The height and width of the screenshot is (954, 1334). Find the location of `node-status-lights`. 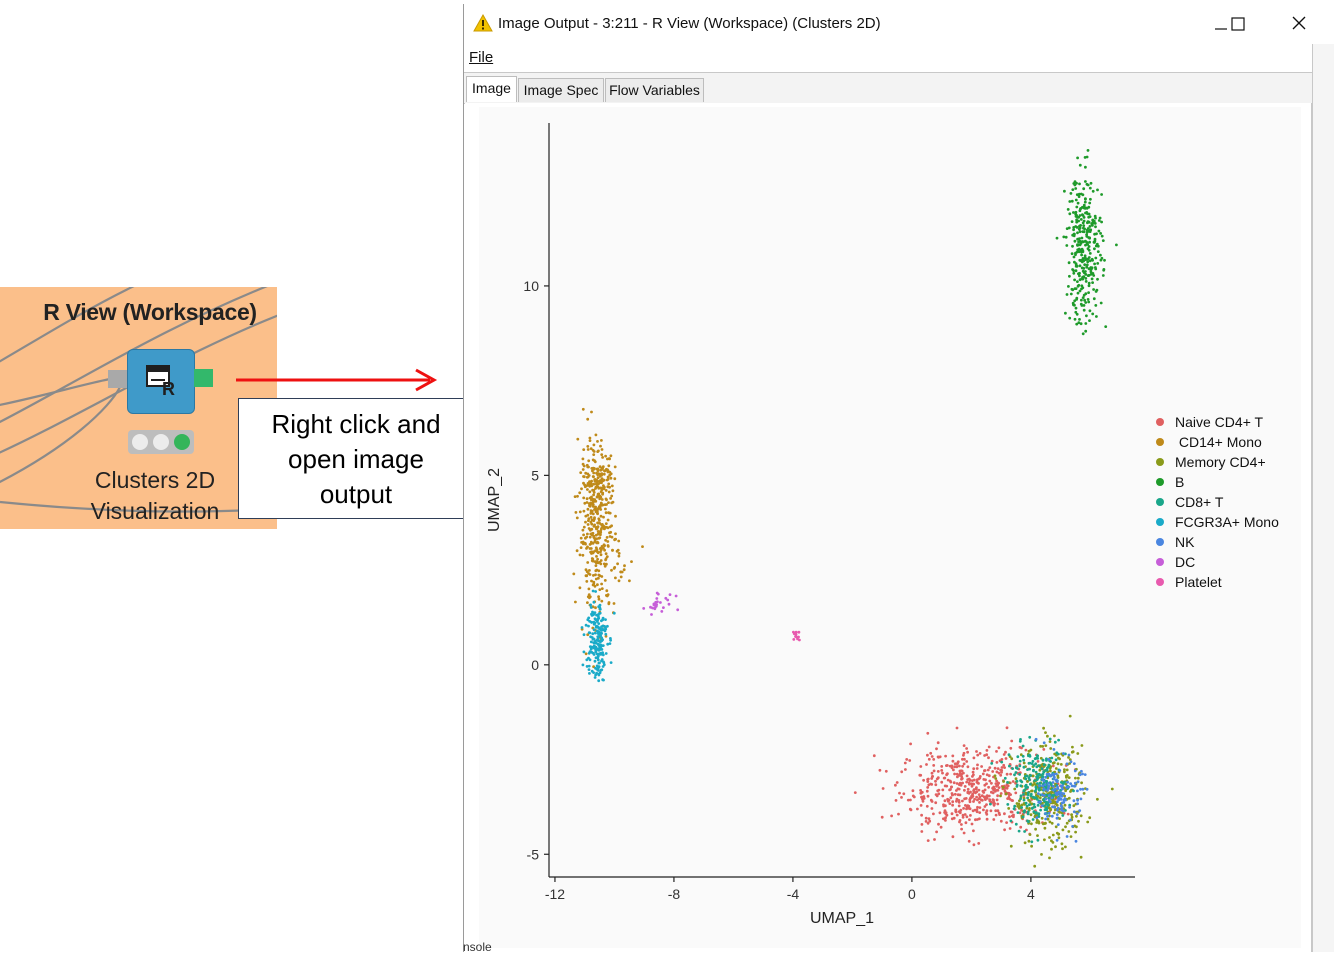

node-status-lights is located at coordinates (161, 442).